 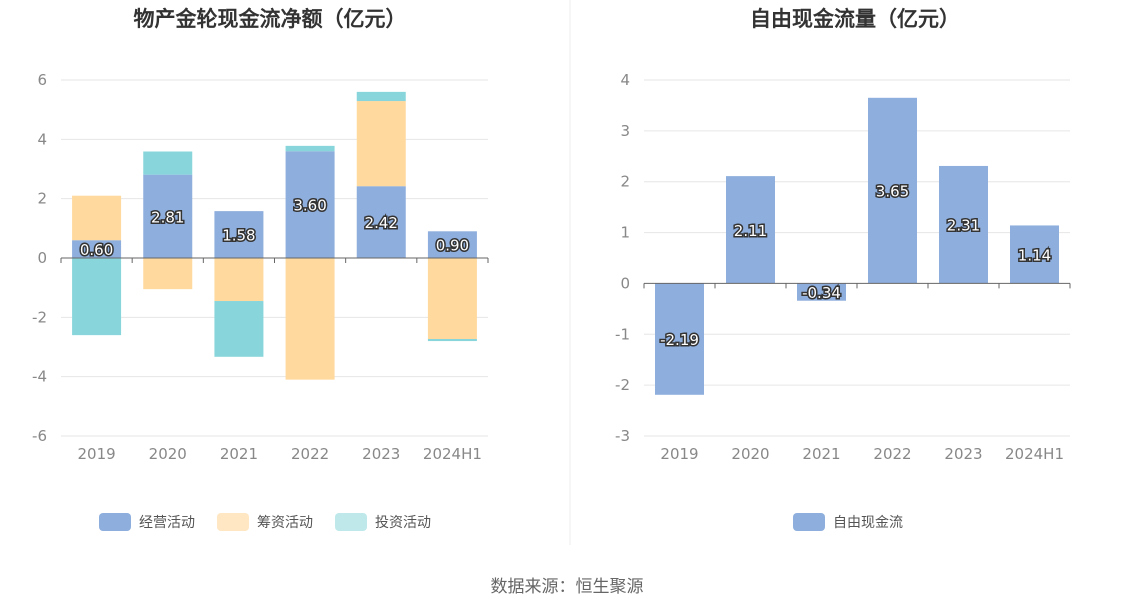 I want to click on data-label: 2.42, so click(x=381, y=223).